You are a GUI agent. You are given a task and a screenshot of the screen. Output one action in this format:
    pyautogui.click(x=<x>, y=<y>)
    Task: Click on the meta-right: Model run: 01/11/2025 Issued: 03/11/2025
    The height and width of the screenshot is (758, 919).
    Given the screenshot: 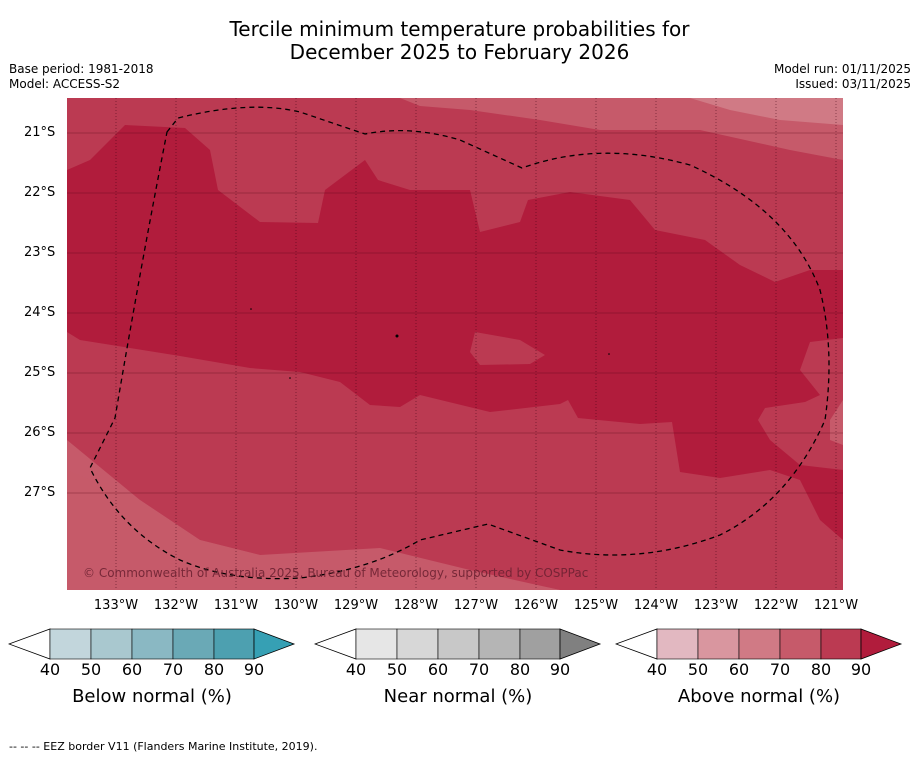 What is the action you would take?
    pyautogui.click(x=842, y=77)
    